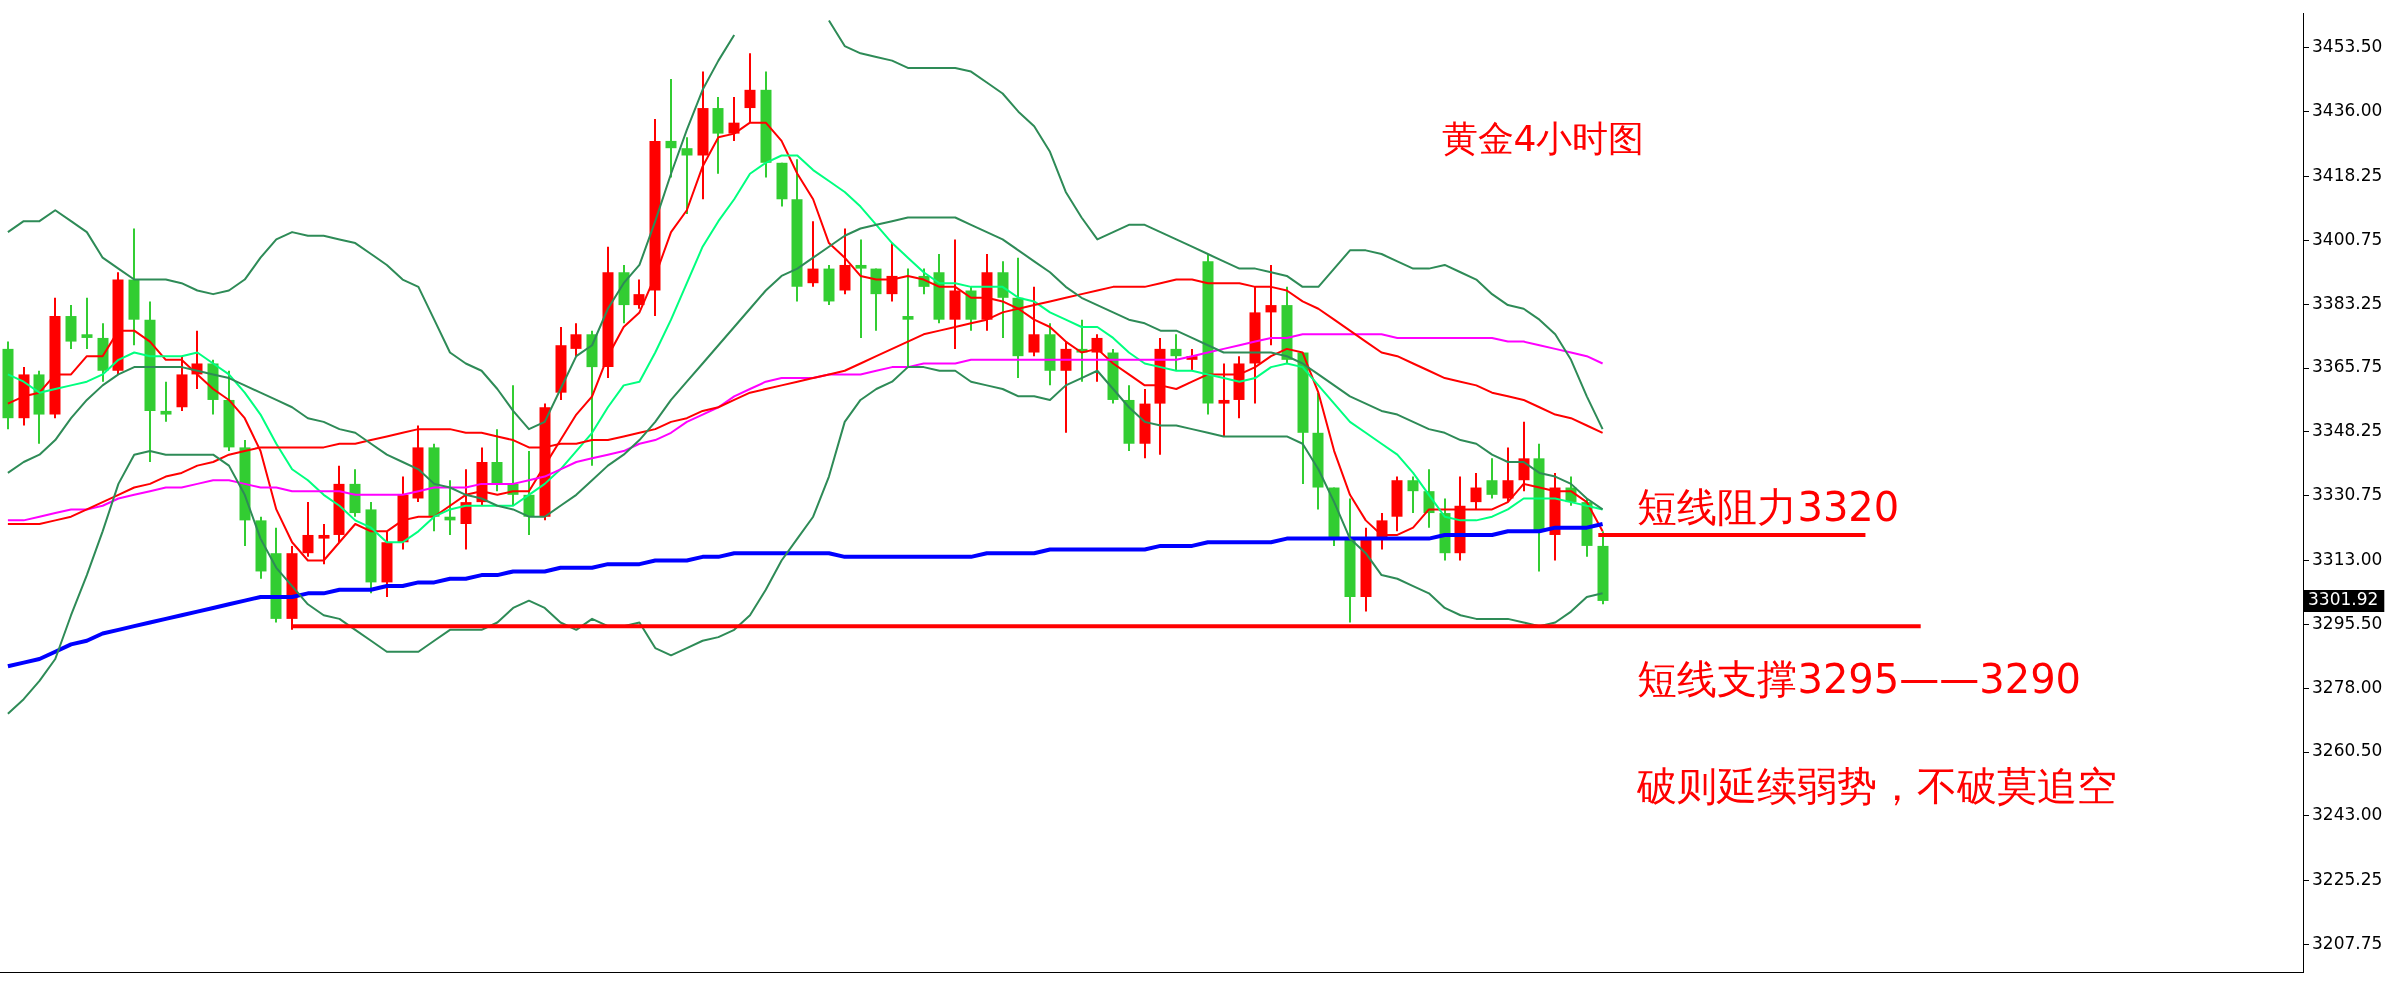  I want to click on y-tick-label: 3400.75, so click(2347, 238).